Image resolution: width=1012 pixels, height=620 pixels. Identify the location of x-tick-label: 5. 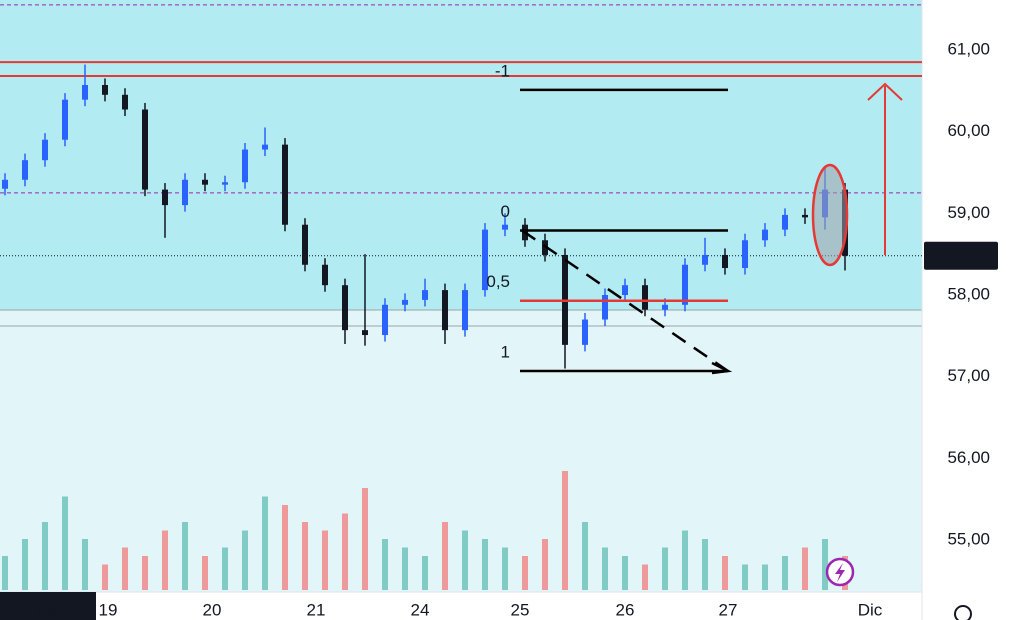
(4, 609).